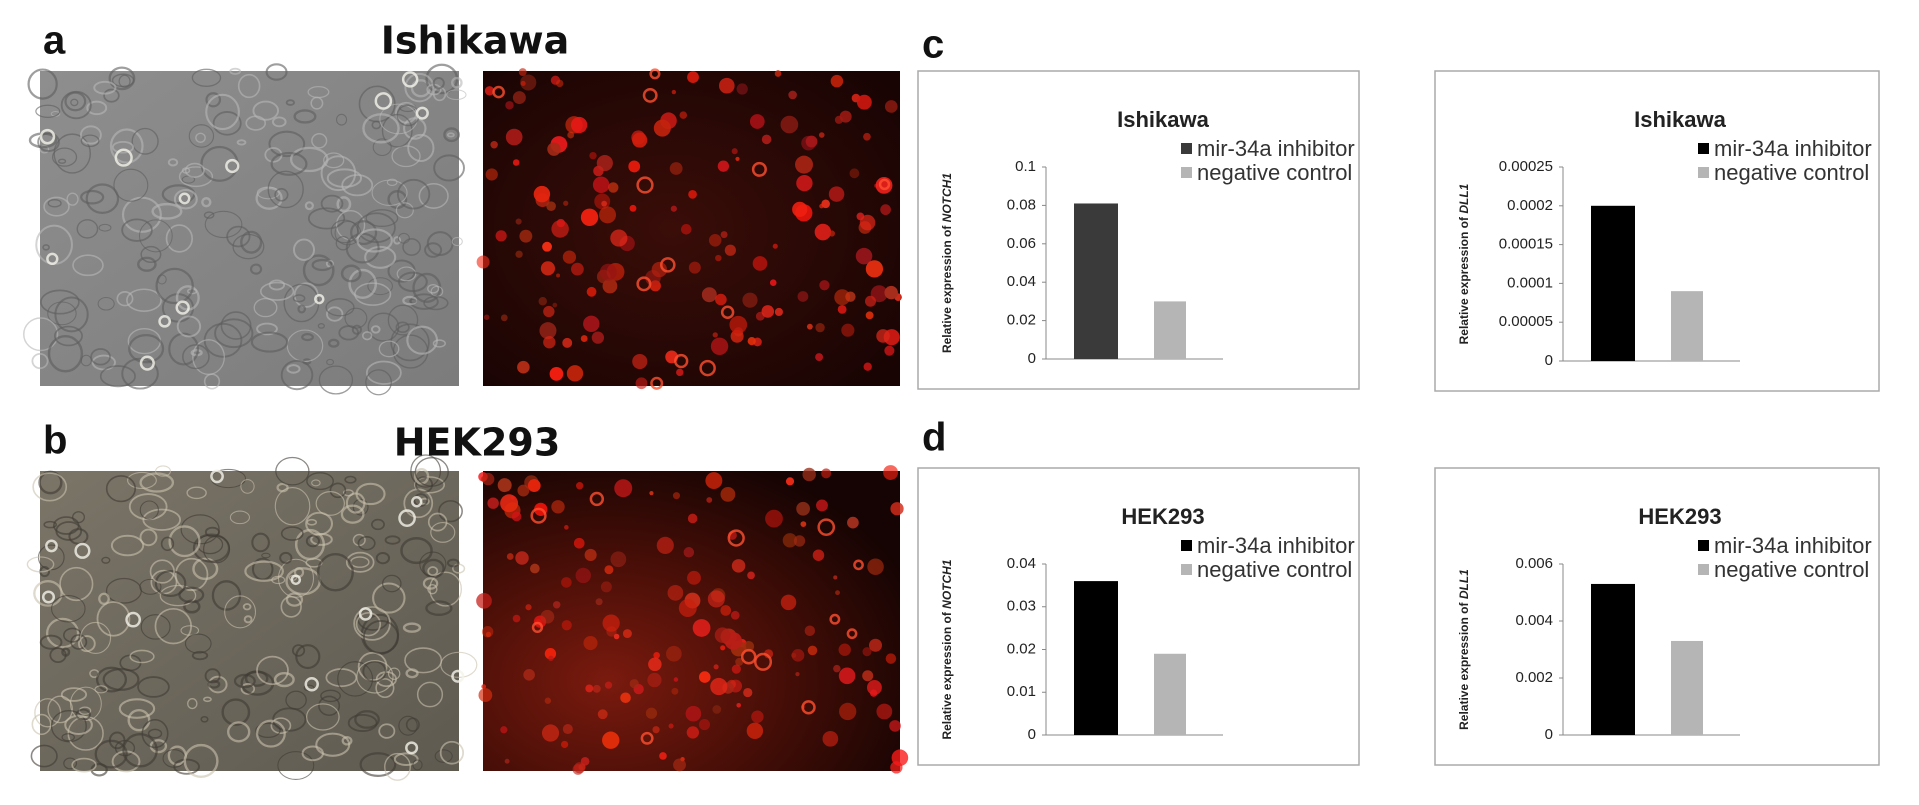 The width and height of the screenshot is (1919, 805). What do you see at coordinates (1138, 616) in the screenshot?
I see `chart-frame` at bounding box center [1138, 616].